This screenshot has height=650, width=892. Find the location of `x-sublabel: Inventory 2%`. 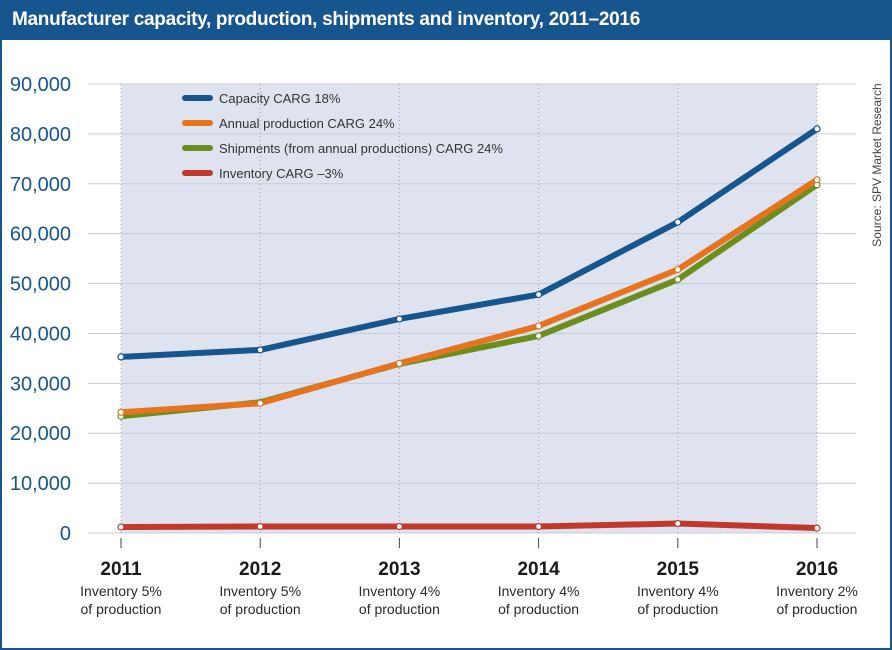

x-sublabel: Inventory 2% is located at coordinates (817, 591).